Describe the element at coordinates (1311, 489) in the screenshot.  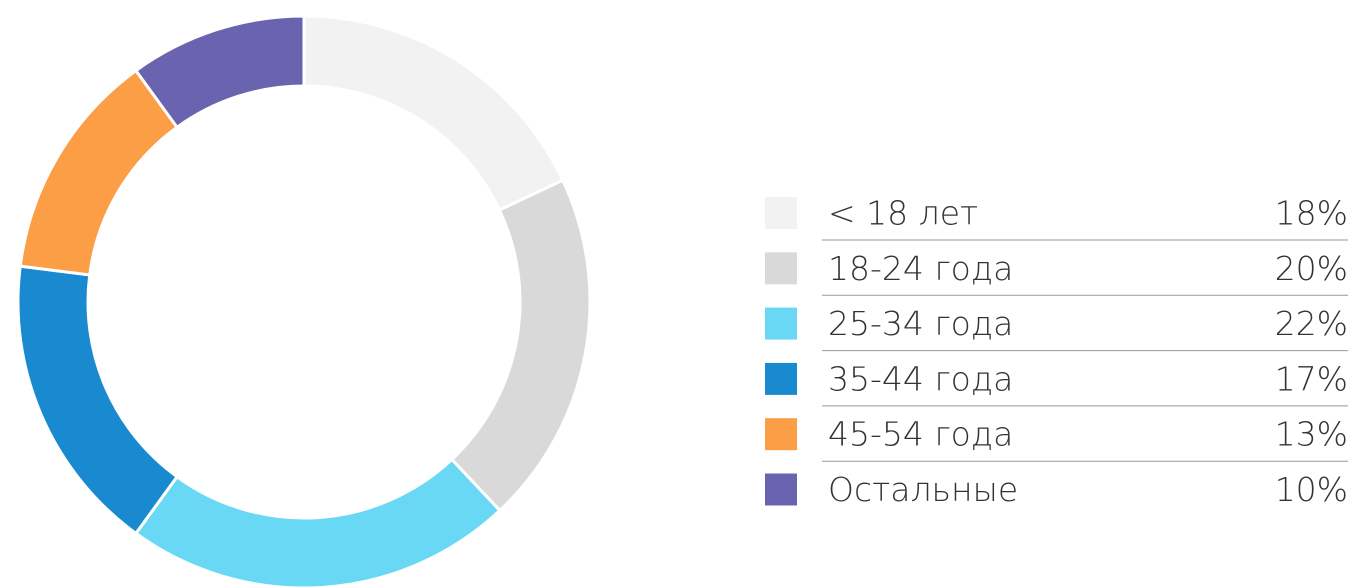
I see `legend-value: 10%` at that location.